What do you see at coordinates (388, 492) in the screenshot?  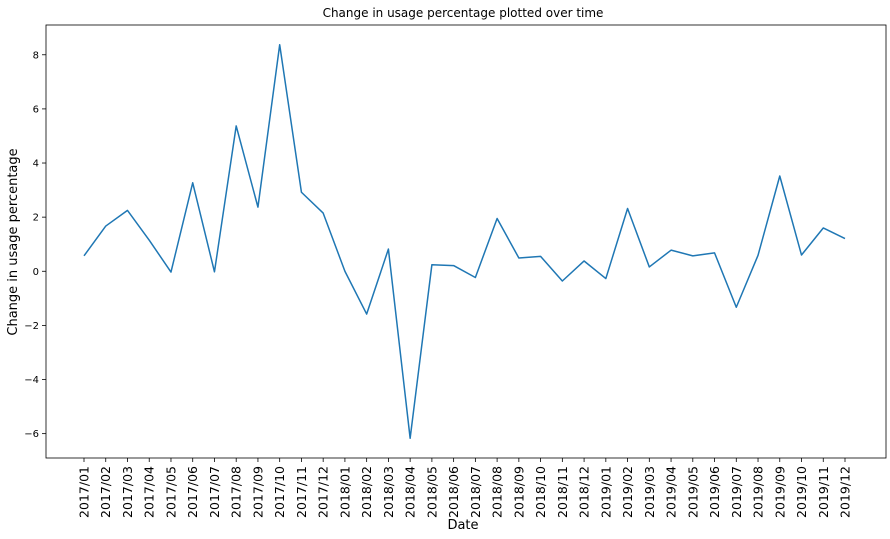 I see `x-tick-label: 2018/03` at bounding box center [388, 492].